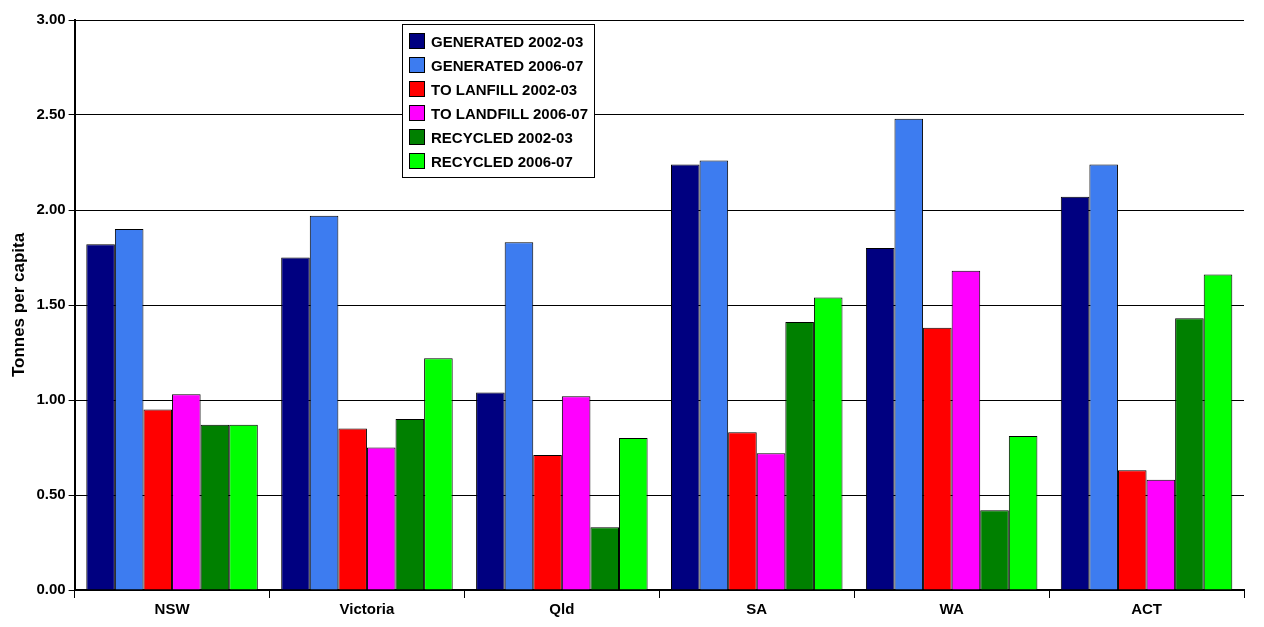 The image size is (1264, 627). I want to click on legend-label: TO LANDFILL 2006-07, so click(510, 113).